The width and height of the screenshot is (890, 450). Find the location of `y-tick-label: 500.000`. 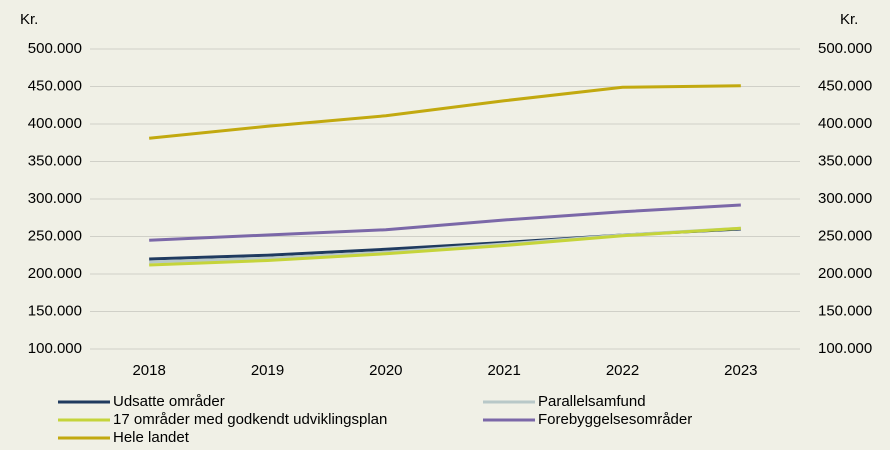

y-tick-label: 500.000 is located at coordinates (55, 48).